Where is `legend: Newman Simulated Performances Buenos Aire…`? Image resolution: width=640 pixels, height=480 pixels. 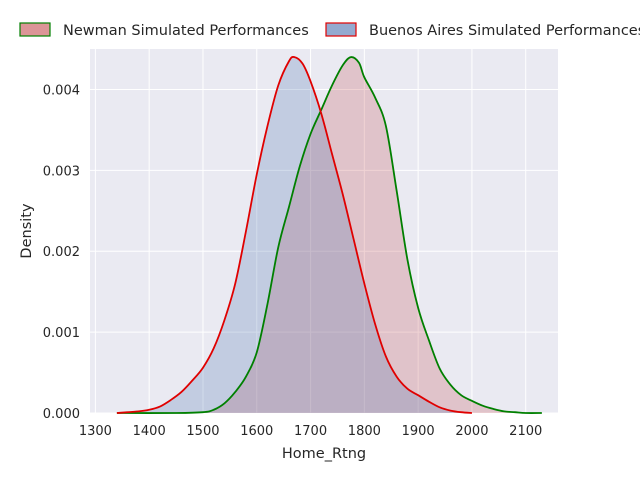 legend: Newman Simulated Performances Buenos Aire… is located at coordinates (329, 30).